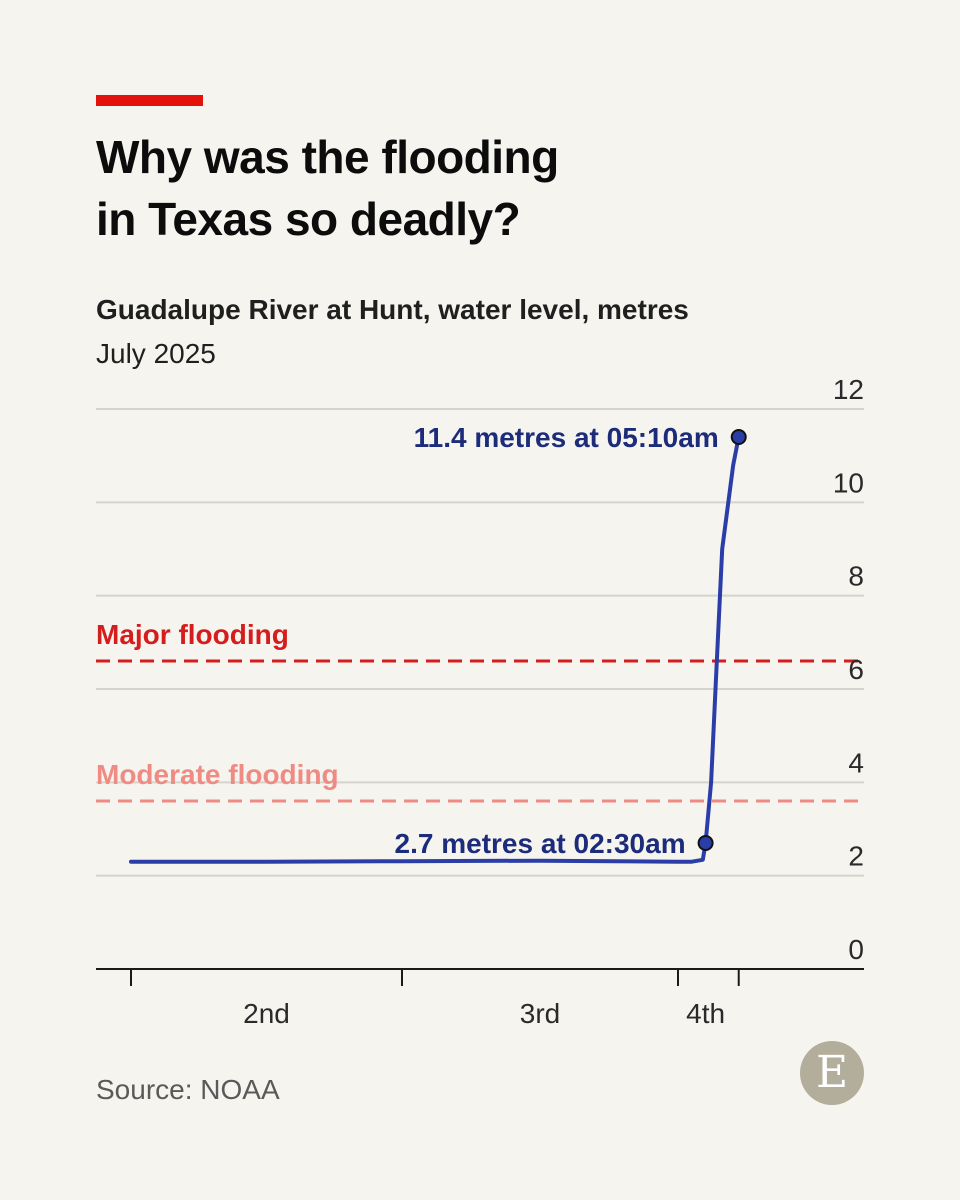 Image resolution: width=960 pixels, height=1200 pixels. Describe the element at coordinates (480, 977) in the screenshot. I see `x-axis` at that location.